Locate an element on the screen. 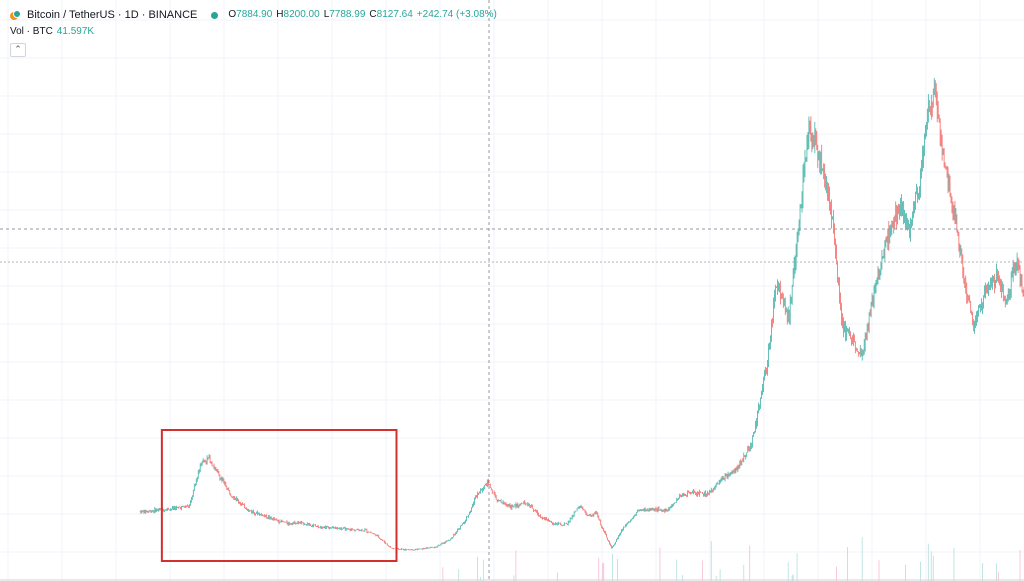 Image resolution: width=1024 pixels, height=581 pixels. price-change: +242.74 (+3.08%) is located at coordinates (456, 14).